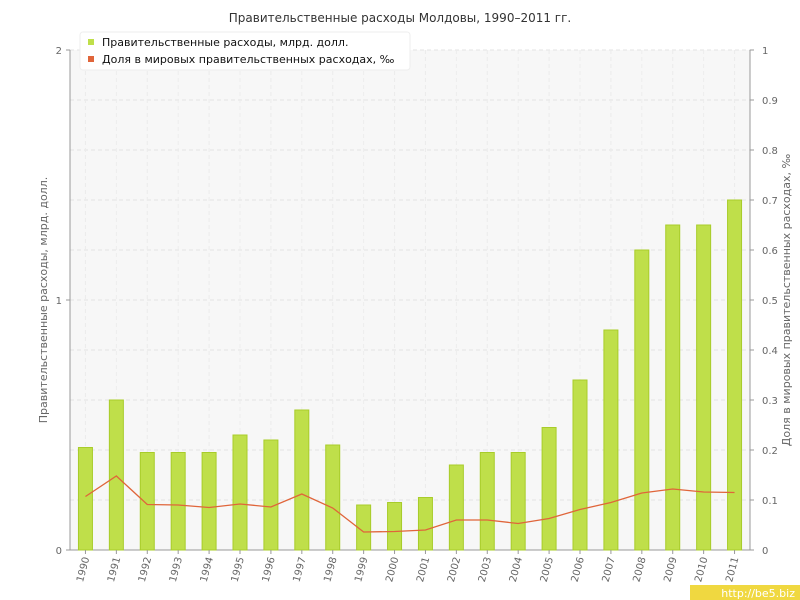 The image size is (800, 600). What do you see at coordinates (91, 42) in the screenshot?
I see `legend-swatch-bar` at bounding box center [91, 42].